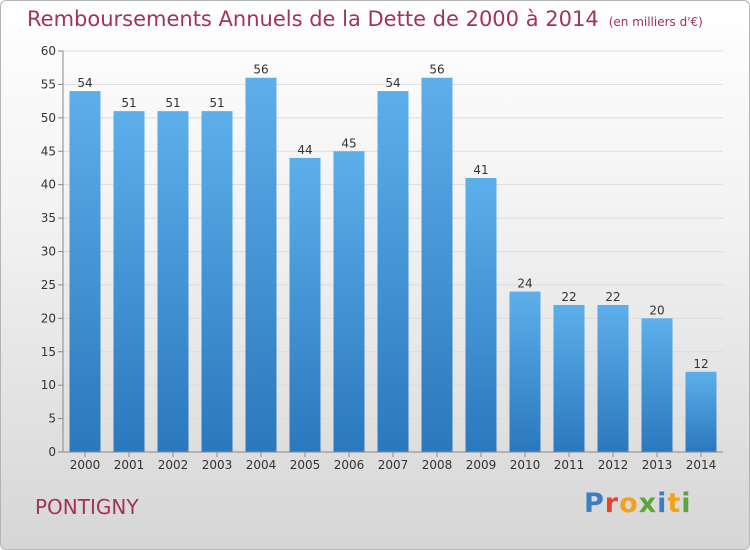 The image size is (750, 550). I want to click on logo-letter: x, so click(648, 503).